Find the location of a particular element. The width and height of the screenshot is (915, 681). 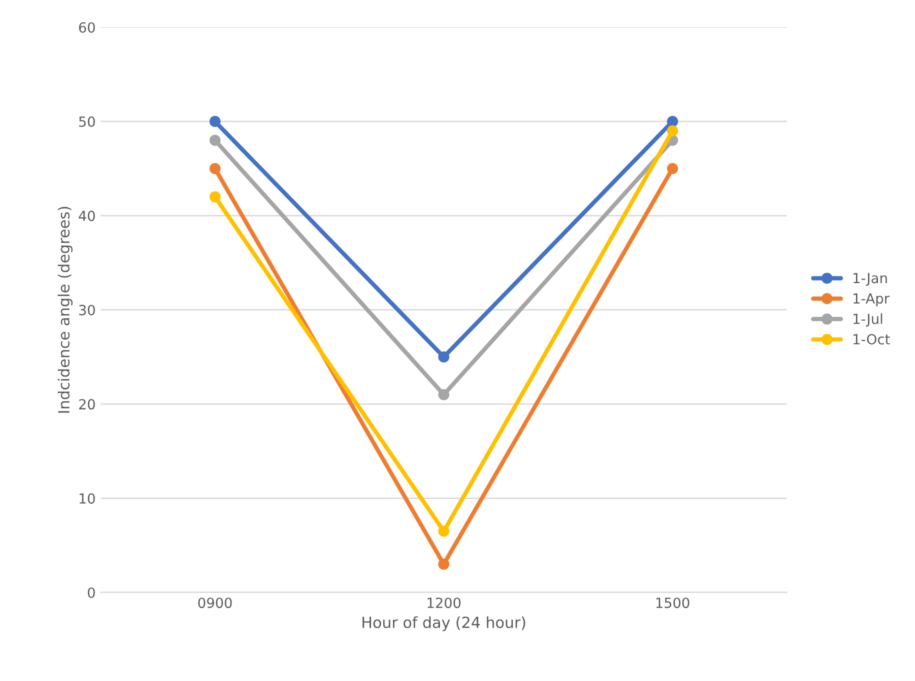

x-axis-title: Hour of day (24 hour) is located at coordinates (444, 624).